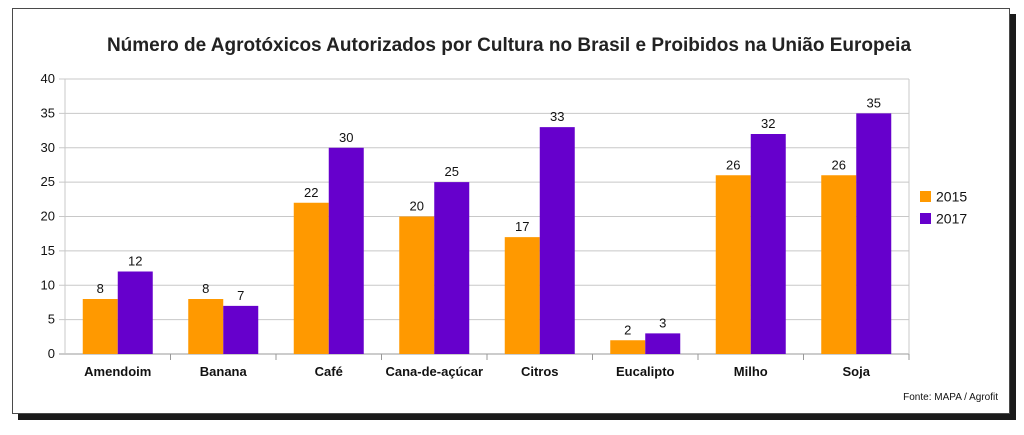 This screenshot has width=1024, height=435. What do you see at coordinates (951, 197) in the screenshot?
I see `legend-label-2015: 2015` at bounding box center [951, 197].